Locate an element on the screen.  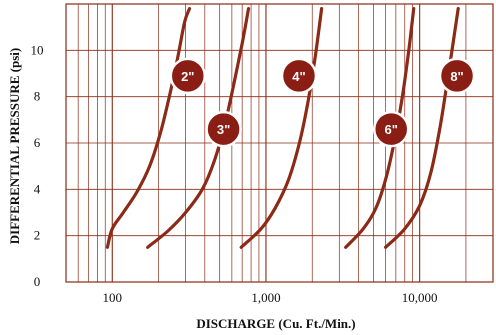
series-badge-label: 6" is located at coordinates (391, 129).